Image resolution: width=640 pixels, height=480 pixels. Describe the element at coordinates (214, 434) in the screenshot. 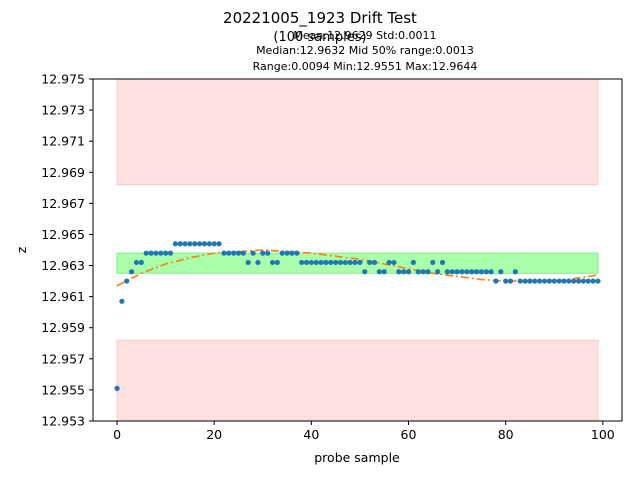

I see `x-tick-label: 20` at that location.